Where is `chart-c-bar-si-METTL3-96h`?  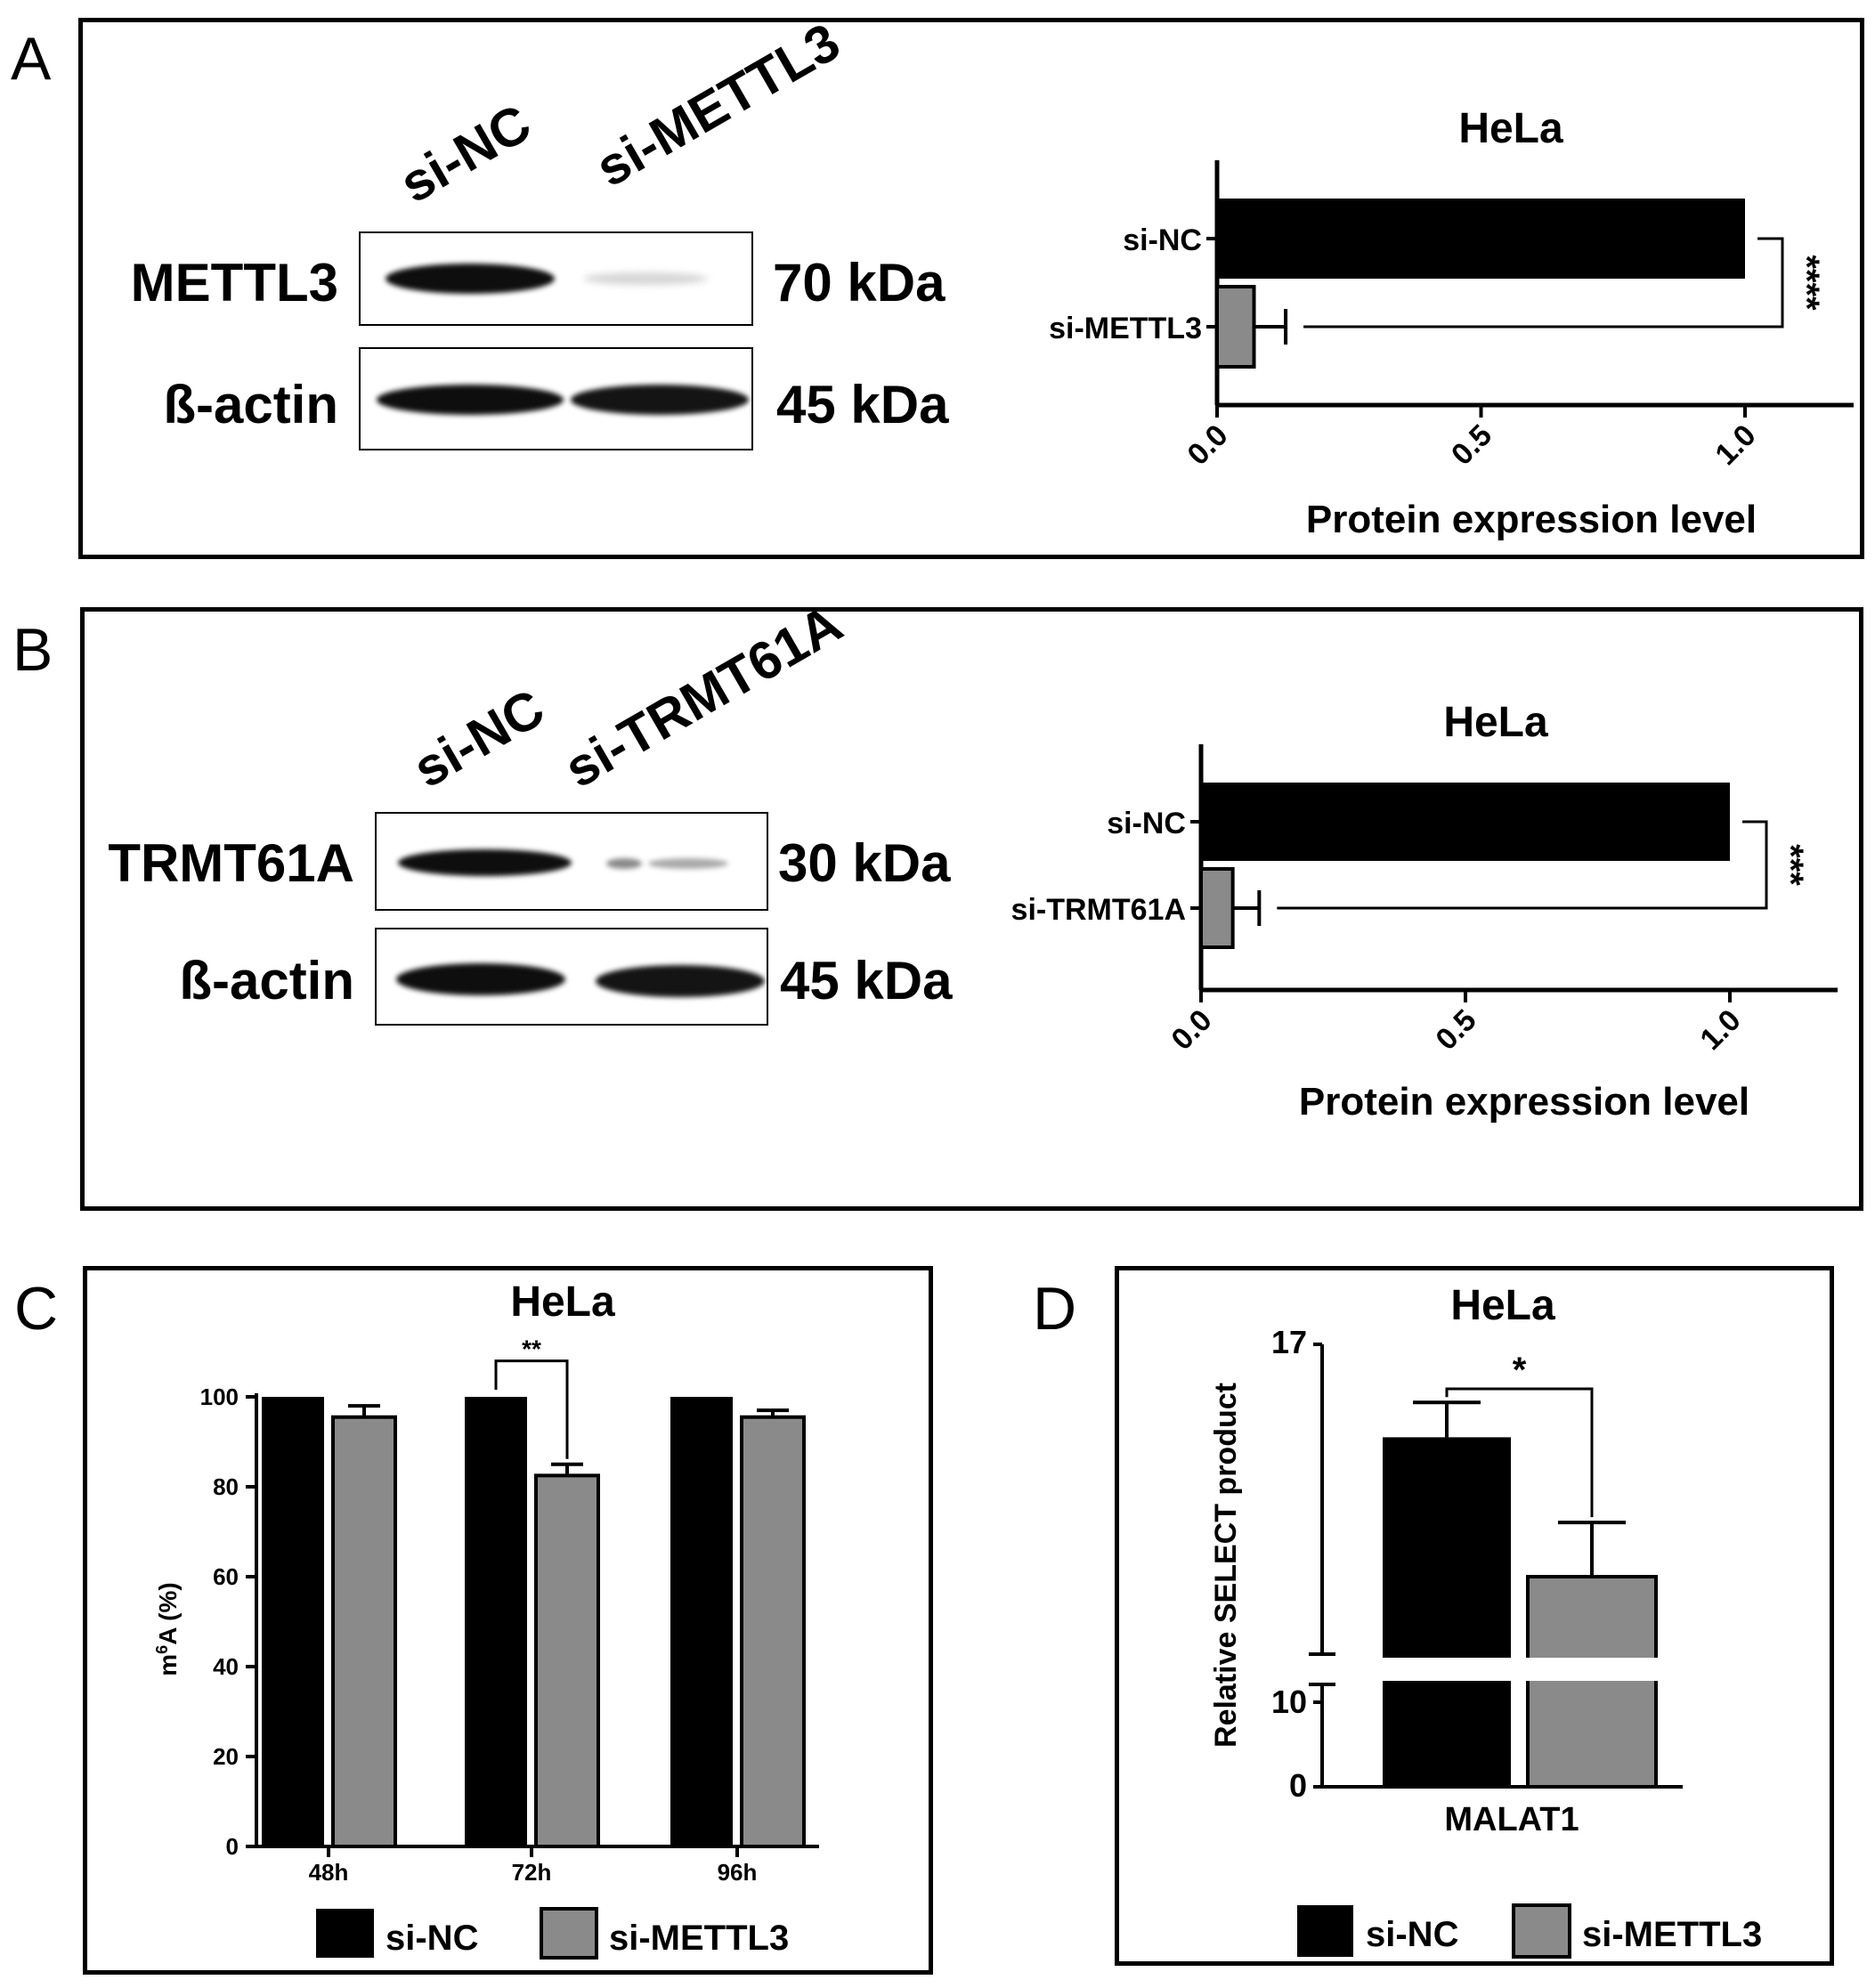 chart-c-bar-si-METTL3-96h is located at coordinates (773, 1631).